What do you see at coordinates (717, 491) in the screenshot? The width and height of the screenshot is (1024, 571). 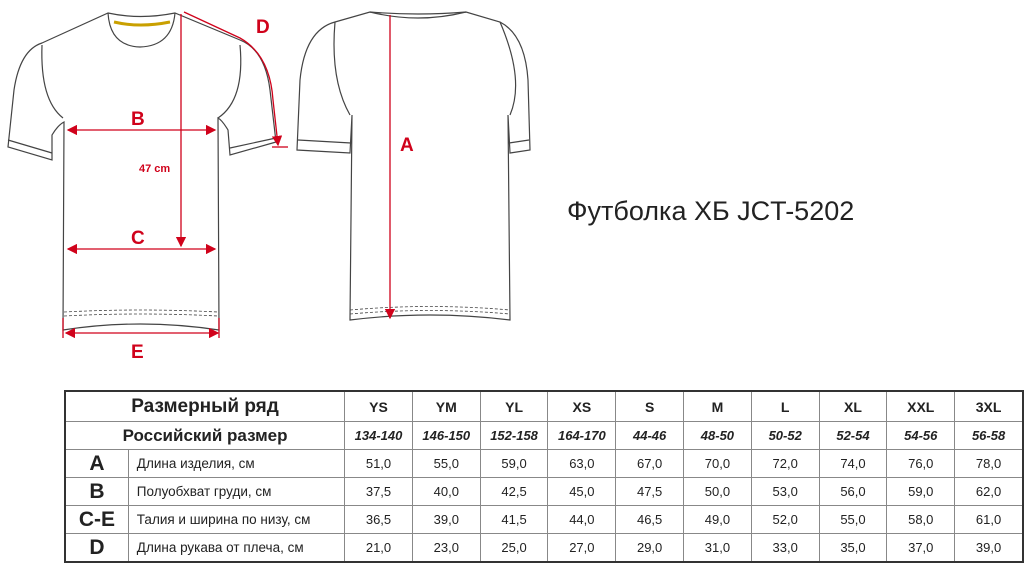 I see `value-cell: 50,0` at bounding box center [717, 491].